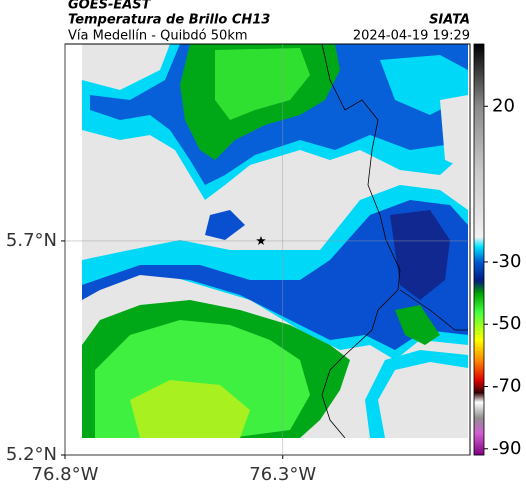 This screenshot has height=491, width=526. What do you see at coordinates (158, 36) in the screenshot?
I see `subtitle: Vía Medellín - Quibdó 50km` at bounding box center [158, 36].